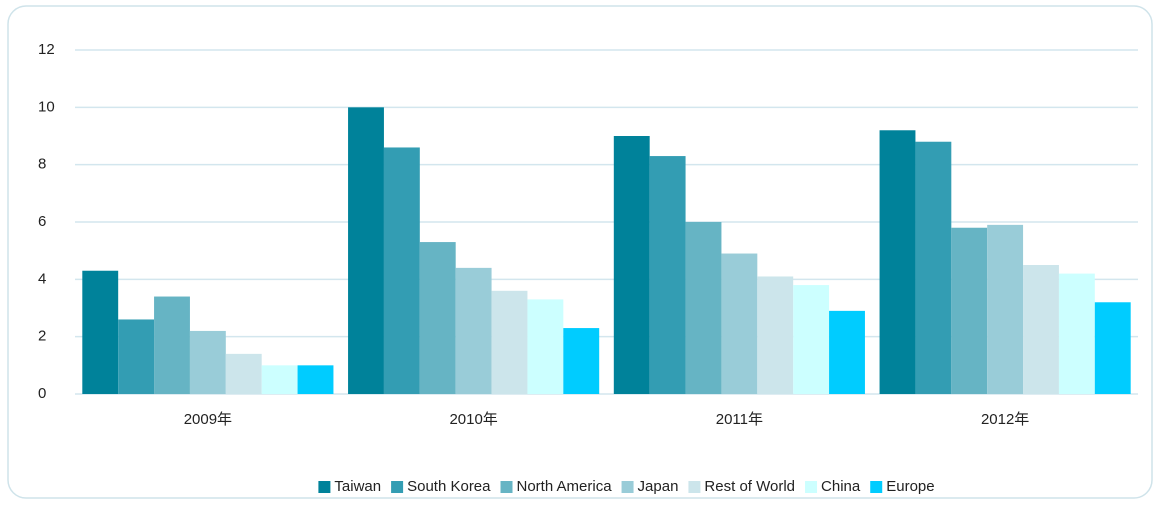  I want to click on x-tick-label: 2012年, so click(1005, 419).